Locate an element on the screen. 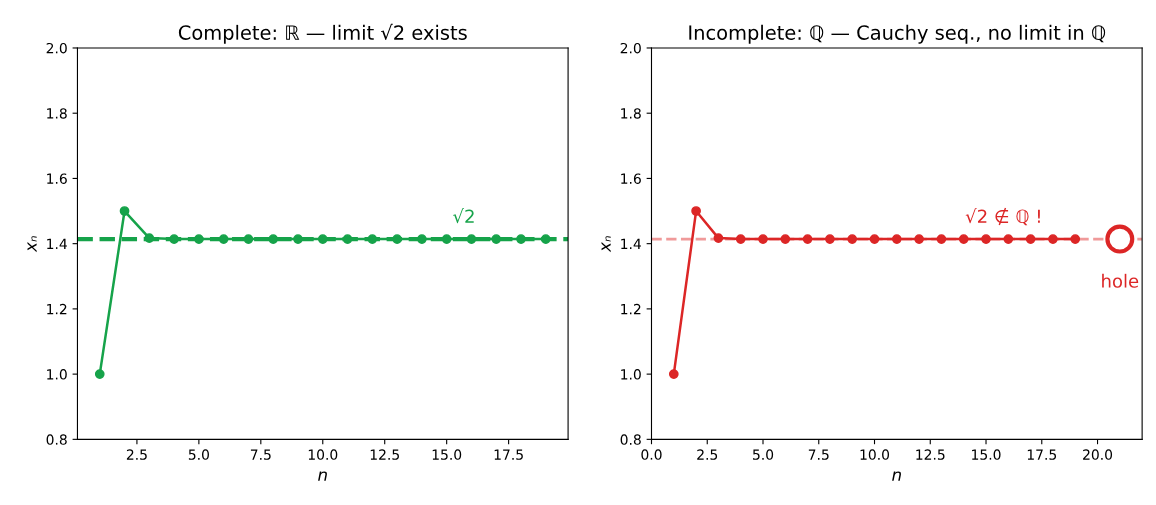 The height and width of the screenshot is (505, 1156). annotation: hole is located at coordinates (1120, 280).